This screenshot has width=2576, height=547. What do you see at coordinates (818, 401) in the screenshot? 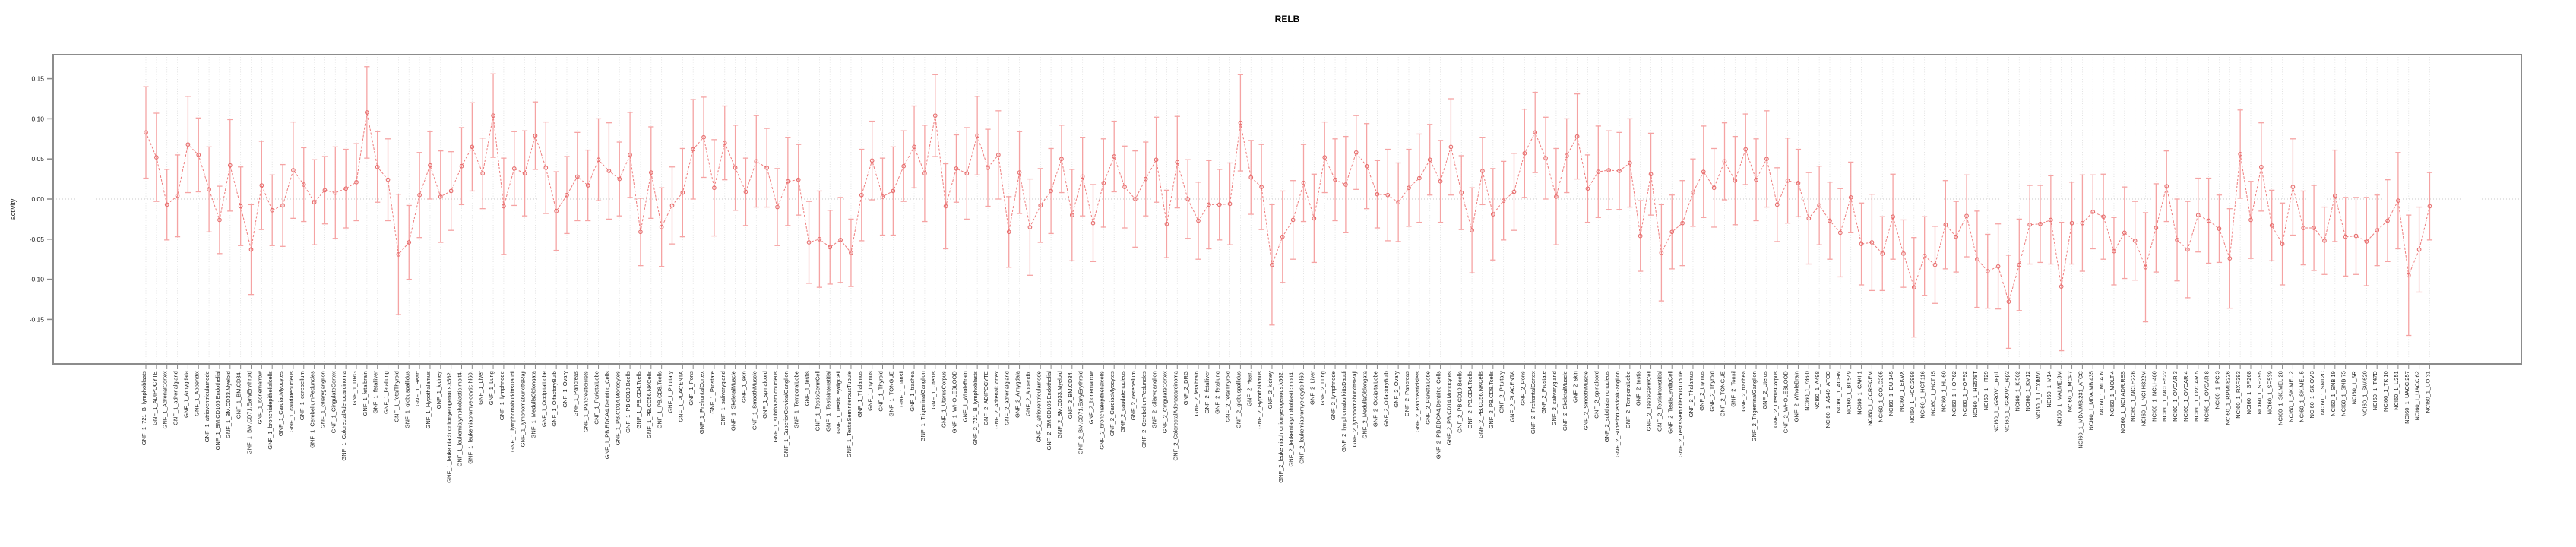
I see `x-tick-label: GNF_1_TestisGermCell` at bounding box center [818, 401].